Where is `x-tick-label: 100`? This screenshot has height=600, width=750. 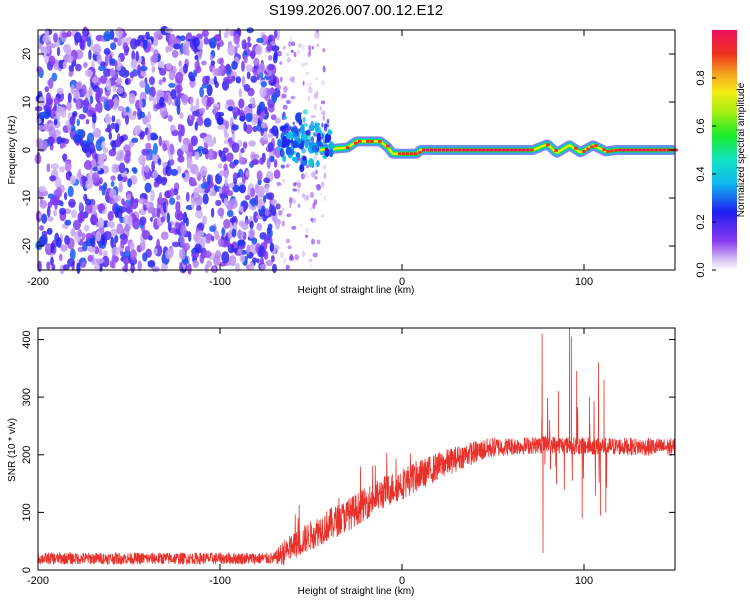
x-tick-label: 100 is located at coordinates (584, 581).